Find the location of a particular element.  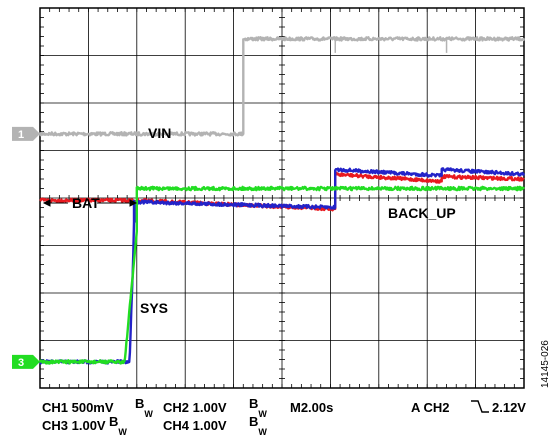

channel-marker-label: 1 is located at coordinates (21, 135).